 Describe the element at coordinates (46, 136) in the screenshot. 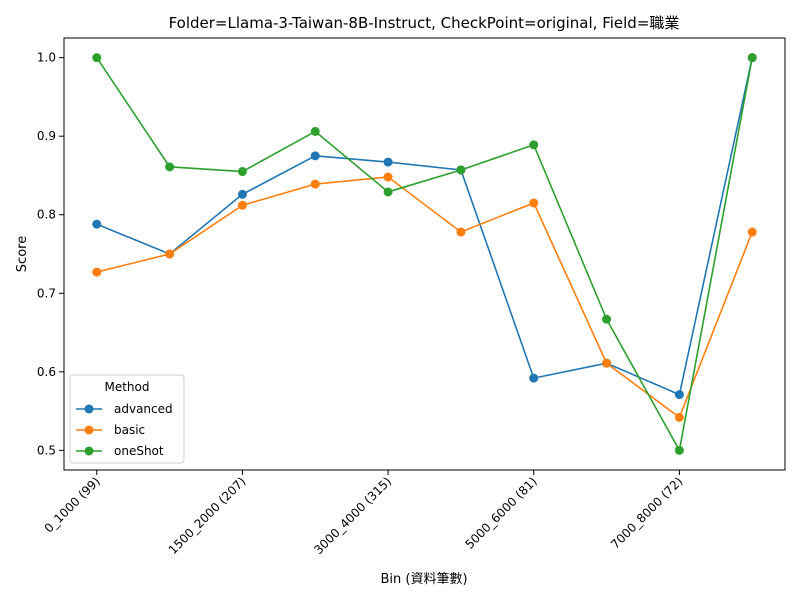

I see `y-tick-label: 0.9` at that location.